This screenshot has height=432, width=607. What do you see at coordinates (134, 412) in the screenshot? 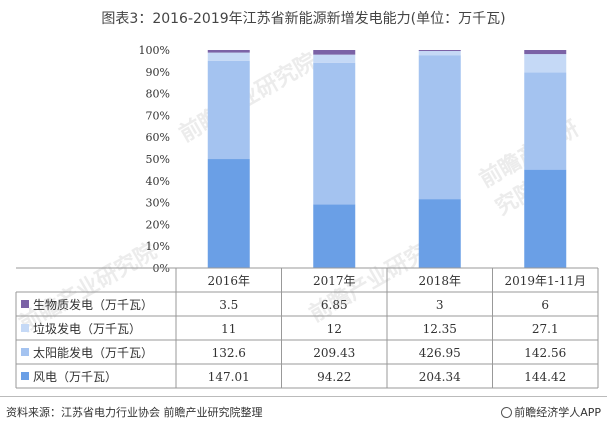
I see `source-note: 资料来源：江苏省电力行业协会 前瞻产业研究院整理` at bounding box center [134, 412].